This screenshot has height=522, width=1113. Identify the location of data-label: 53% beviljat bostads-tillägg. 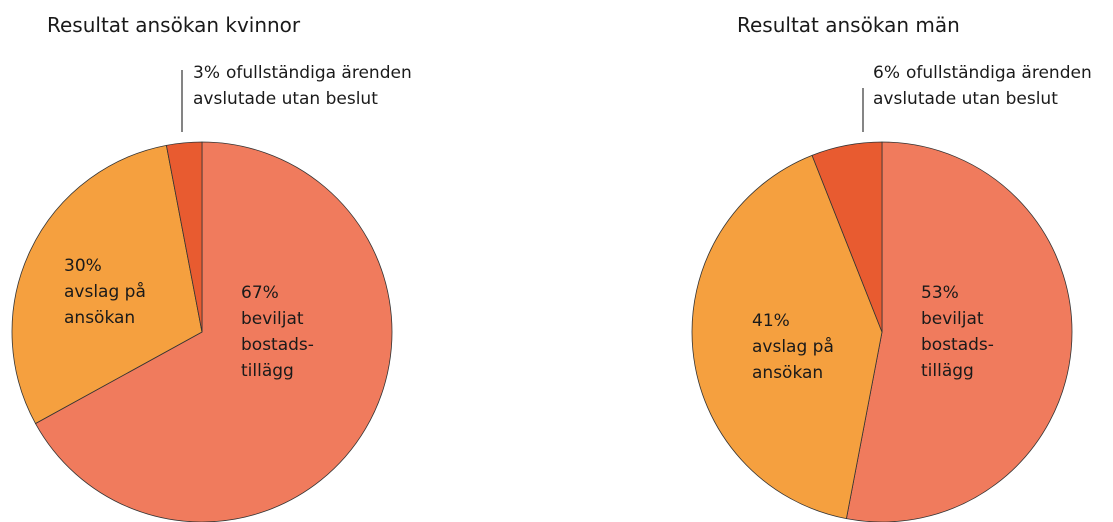
(957, 332).